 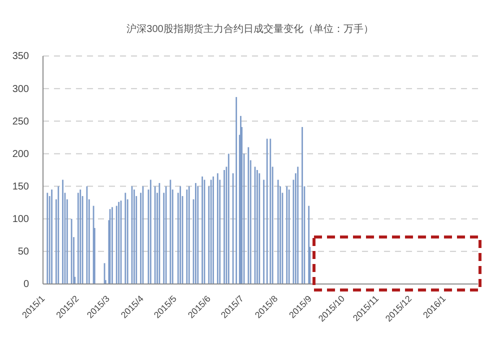 I want to click on y-tick-label: 150, so click(x=21, y=186).